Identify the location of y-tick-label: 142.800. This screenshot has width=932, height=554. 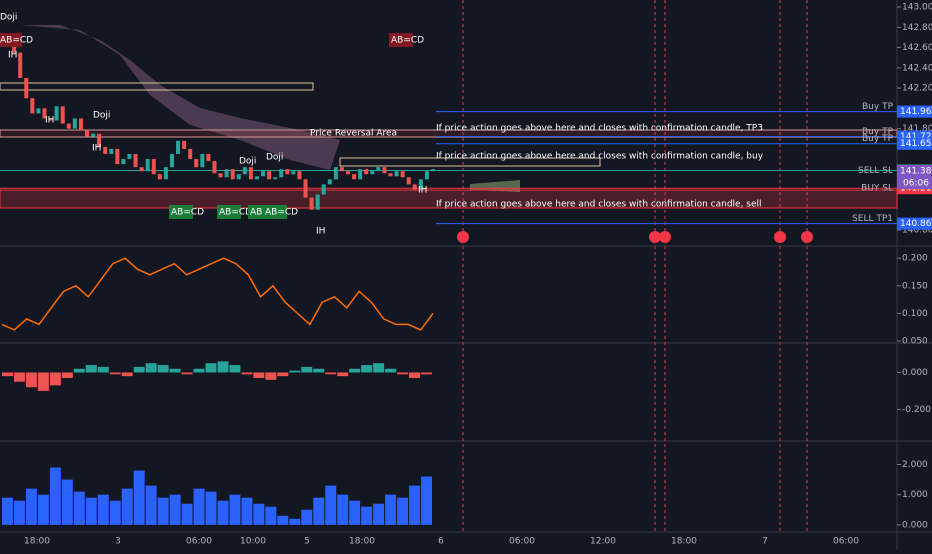
(917, 28).